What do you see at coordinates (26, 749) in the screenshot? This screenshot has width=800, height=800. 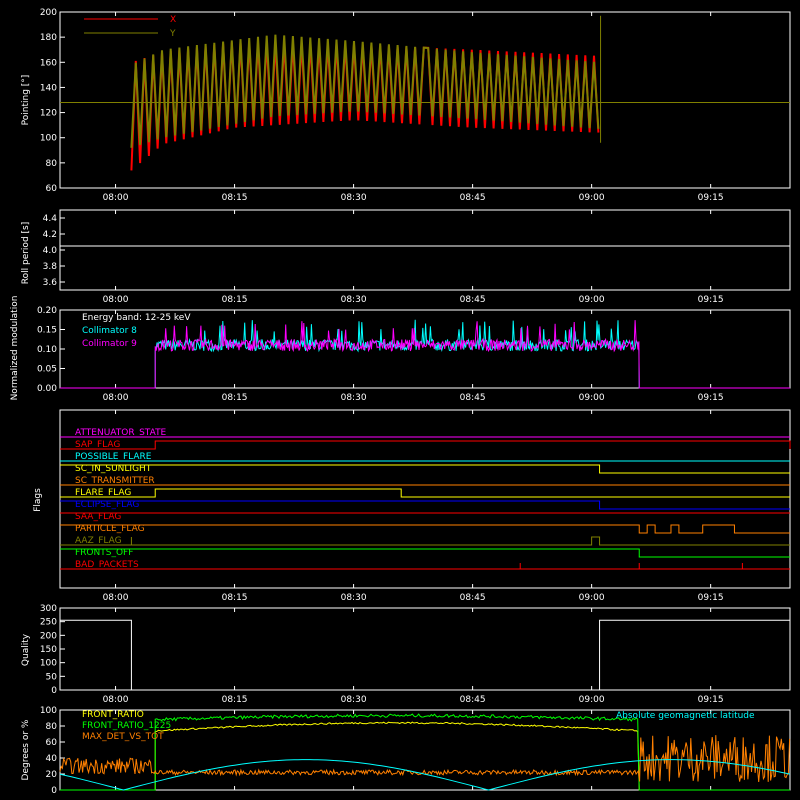 I see `degrees-ylabel: Degrees or %` at bounding box center [26, 749].